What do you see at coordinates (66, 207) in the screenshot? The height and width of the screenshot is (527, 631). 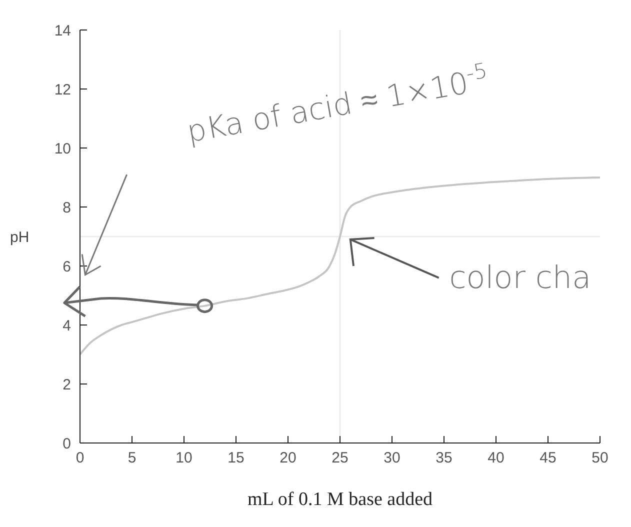 I see `y-tick-label: 8` at bounding box center [66, 207].